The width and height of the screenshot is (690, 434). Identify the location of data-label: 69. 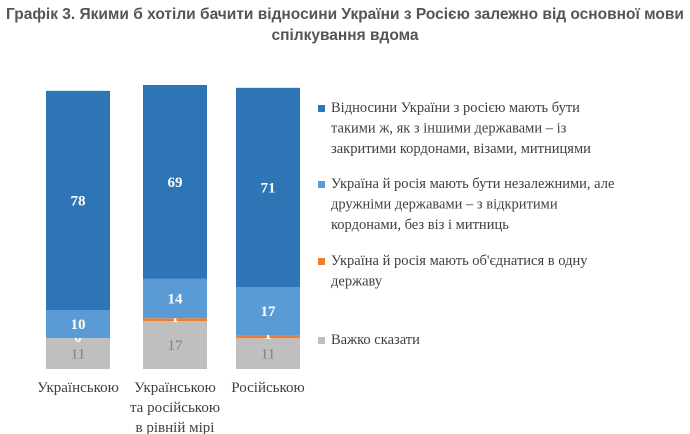
(175, 183).